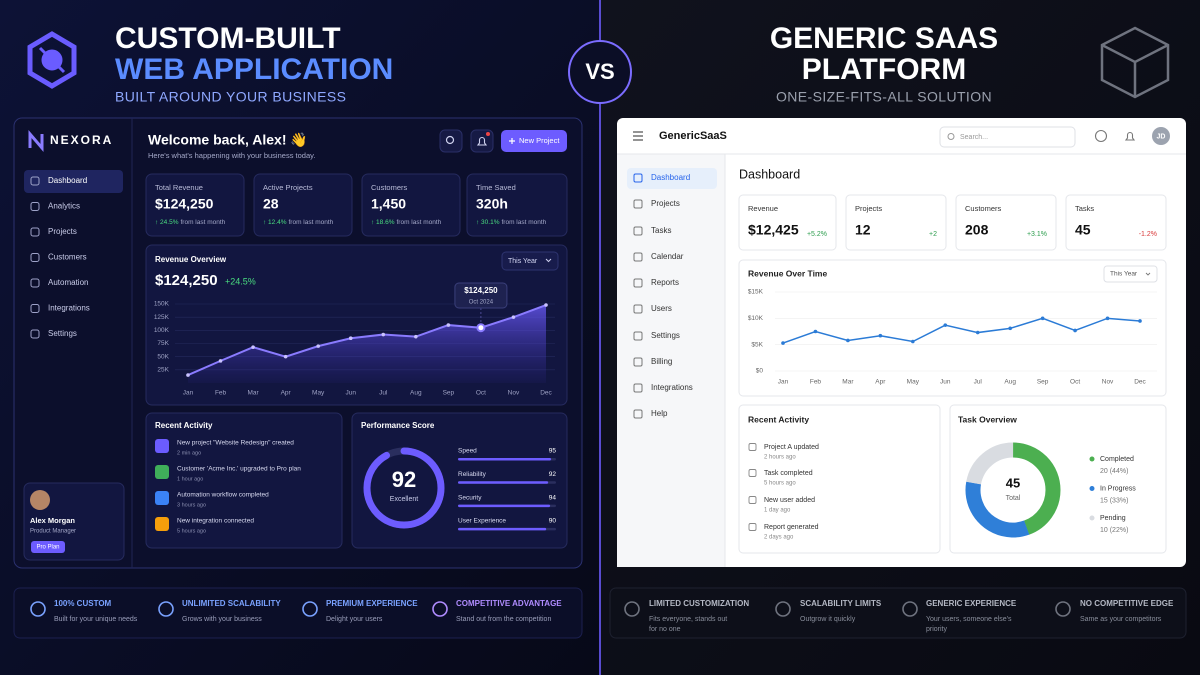 The image size is (1200, 675). Describe the element at coordinates (779, 538) in the screenshot. I see `activity-time: 2 days ago` at that location.